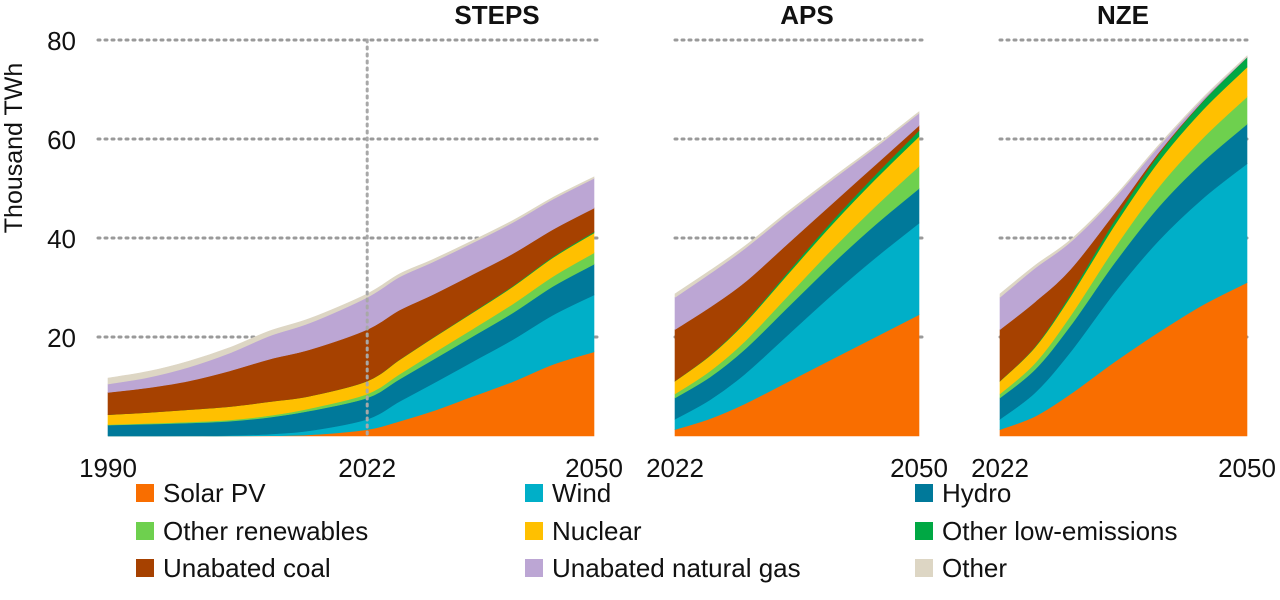 This screenshot has height=600, width=1280. What do you see at coordinates (797, 204) in the screenshot?
I see `area-aps-other` at bounding box center [797, 204].